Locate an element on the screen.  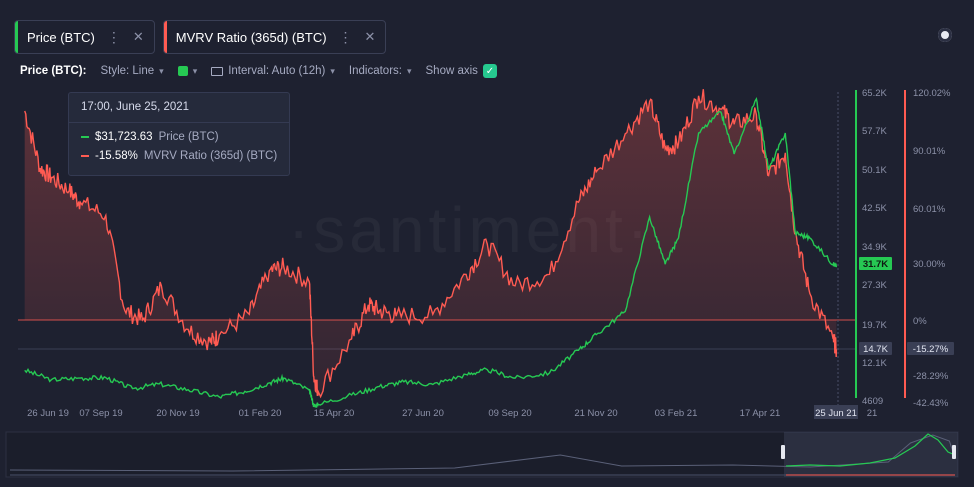
x-tick-label: 07 Sep 19 is located at coordinates (100, 413).